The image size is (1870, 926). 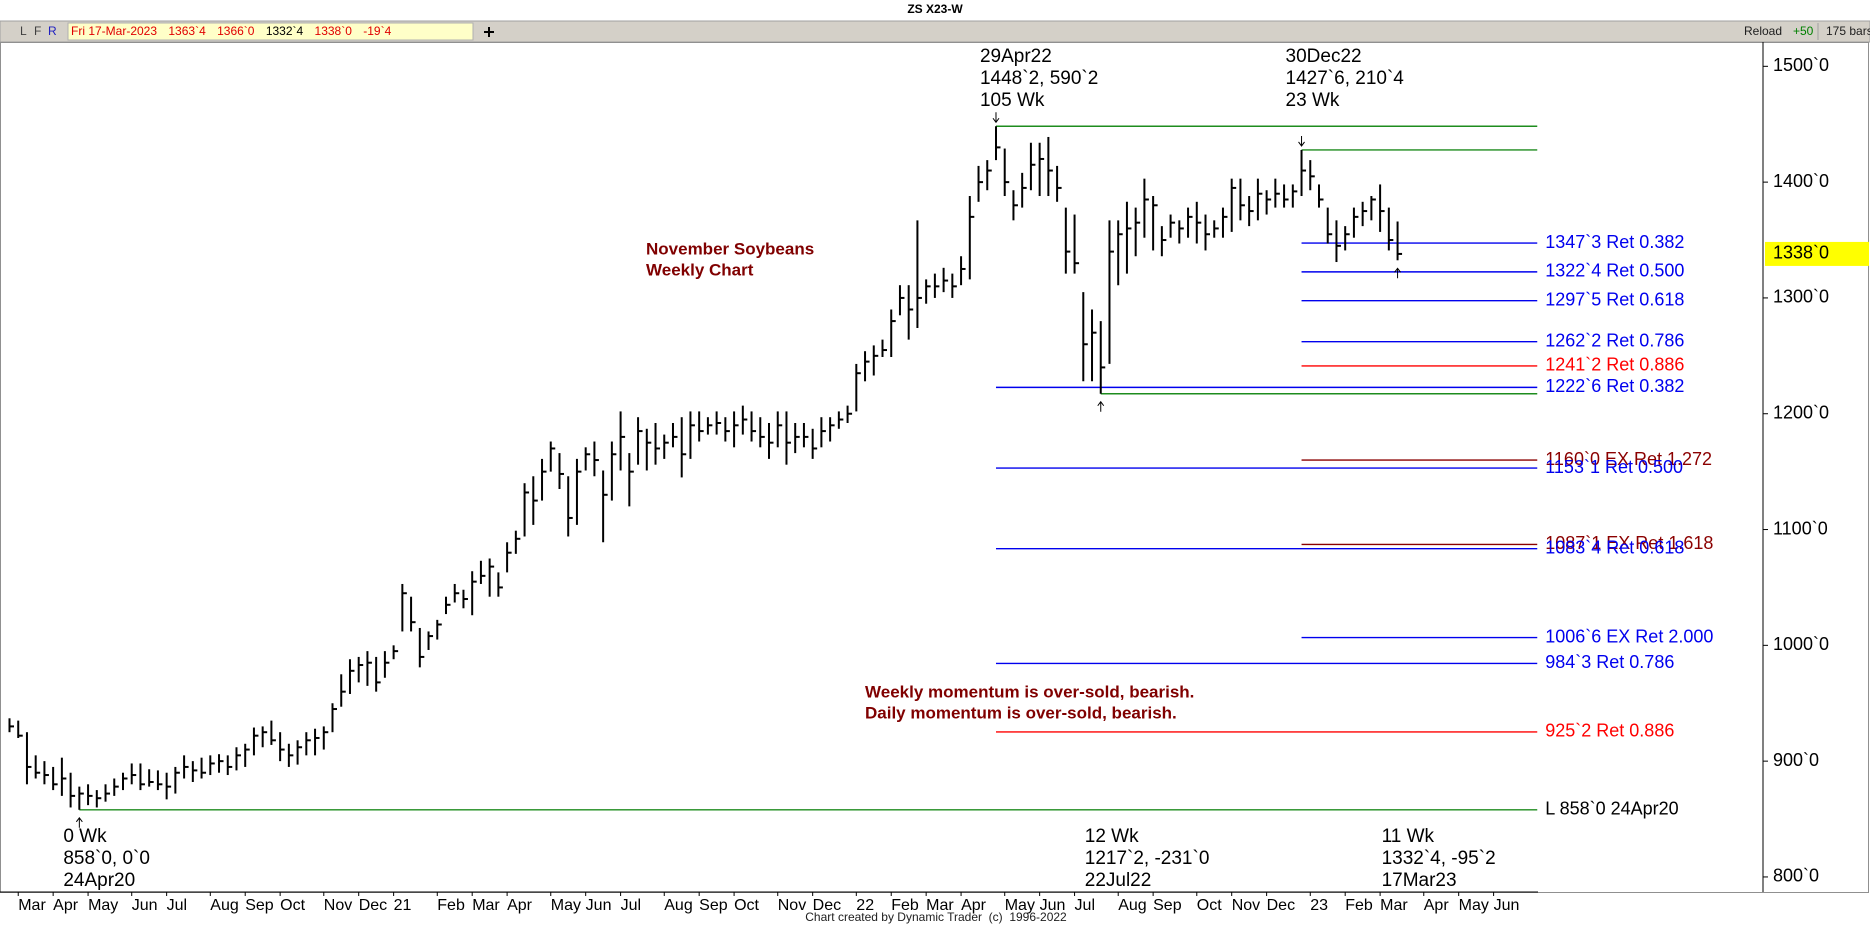 I want to click on pivot-label: 23 Wk, so click(x=1313, y=100).